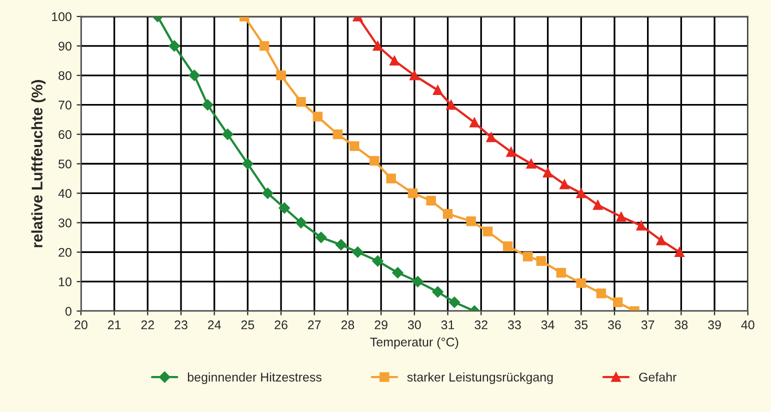 The image size is (771, 412). I want to click on y-tick-label: 50, so click(65, 164).